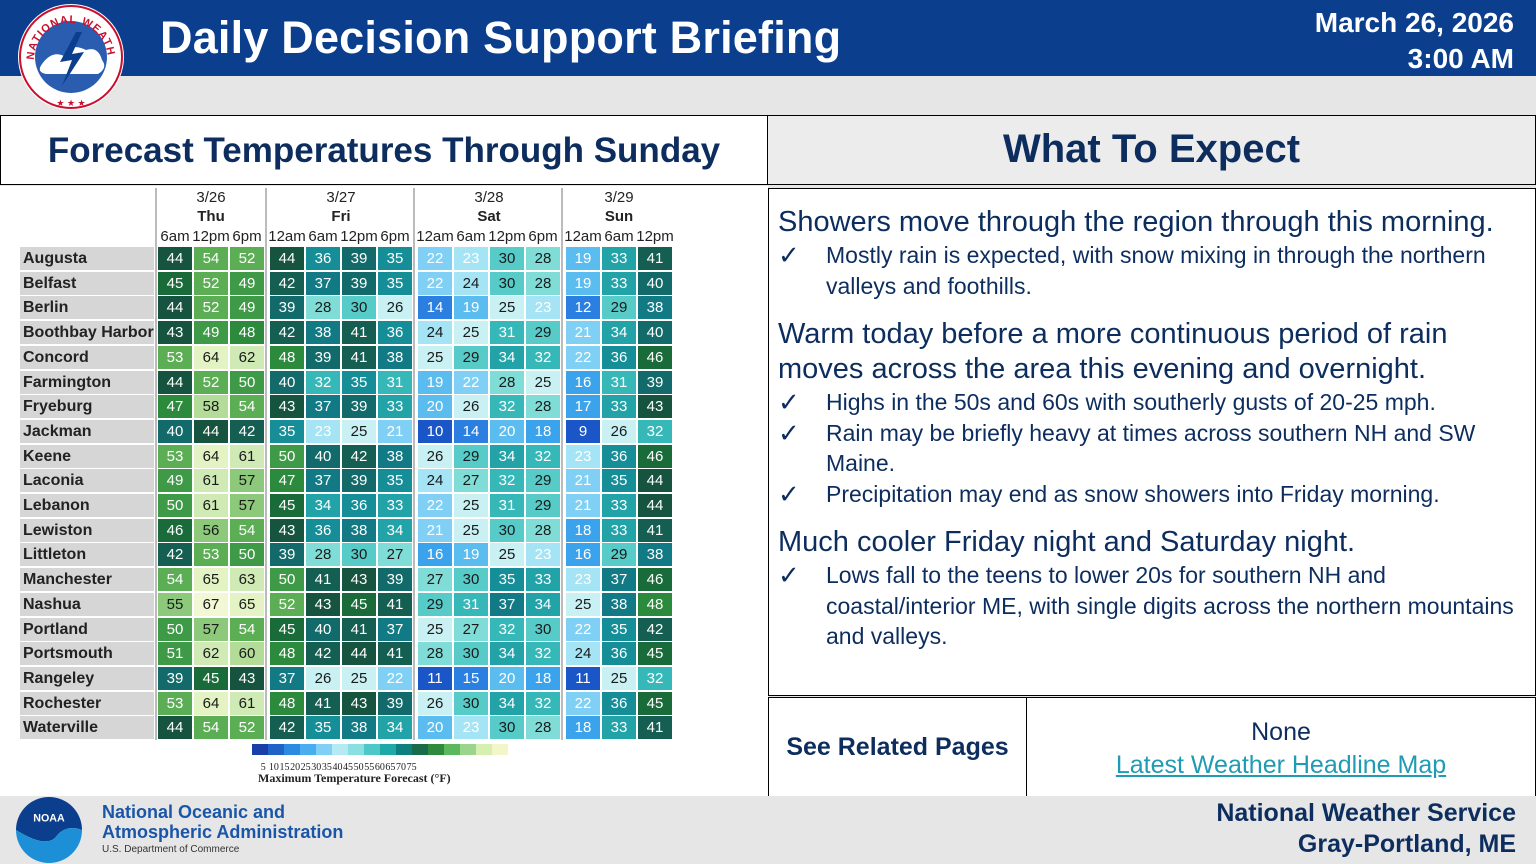  What do you see at coordinates (583, 431) in the screenshot?
I see `temperature-cell: 9` at bounding box center [583, 431].